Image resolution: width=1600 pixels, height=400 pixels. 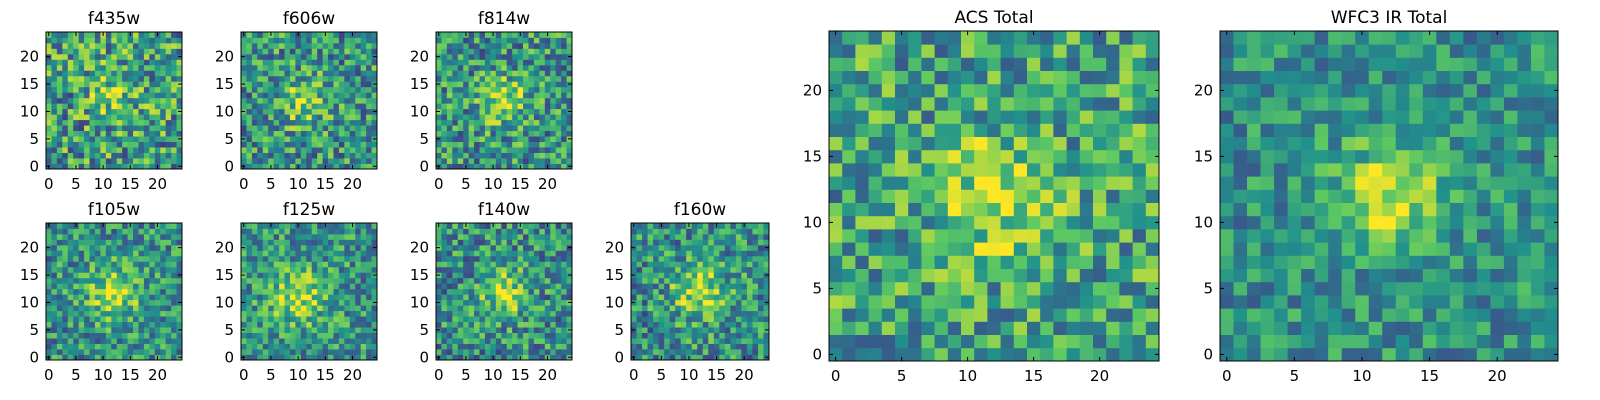 I want to click on y-tick-label: 10, so click(x=29, y=111).